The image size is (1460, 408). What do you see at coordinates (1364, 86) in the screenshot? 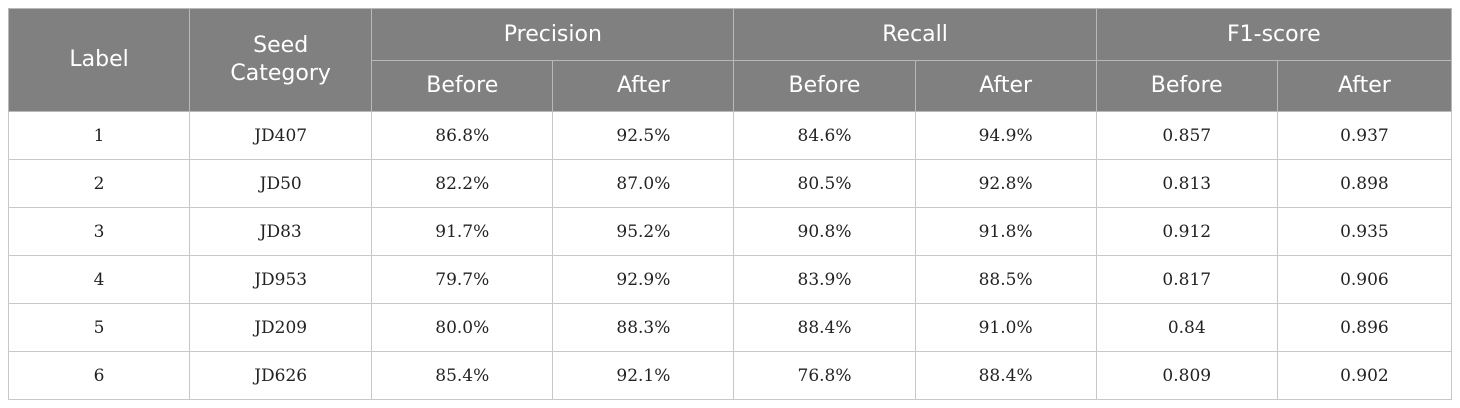
I see `subheader-f1-after: After` at bounding box center [1364, 86].